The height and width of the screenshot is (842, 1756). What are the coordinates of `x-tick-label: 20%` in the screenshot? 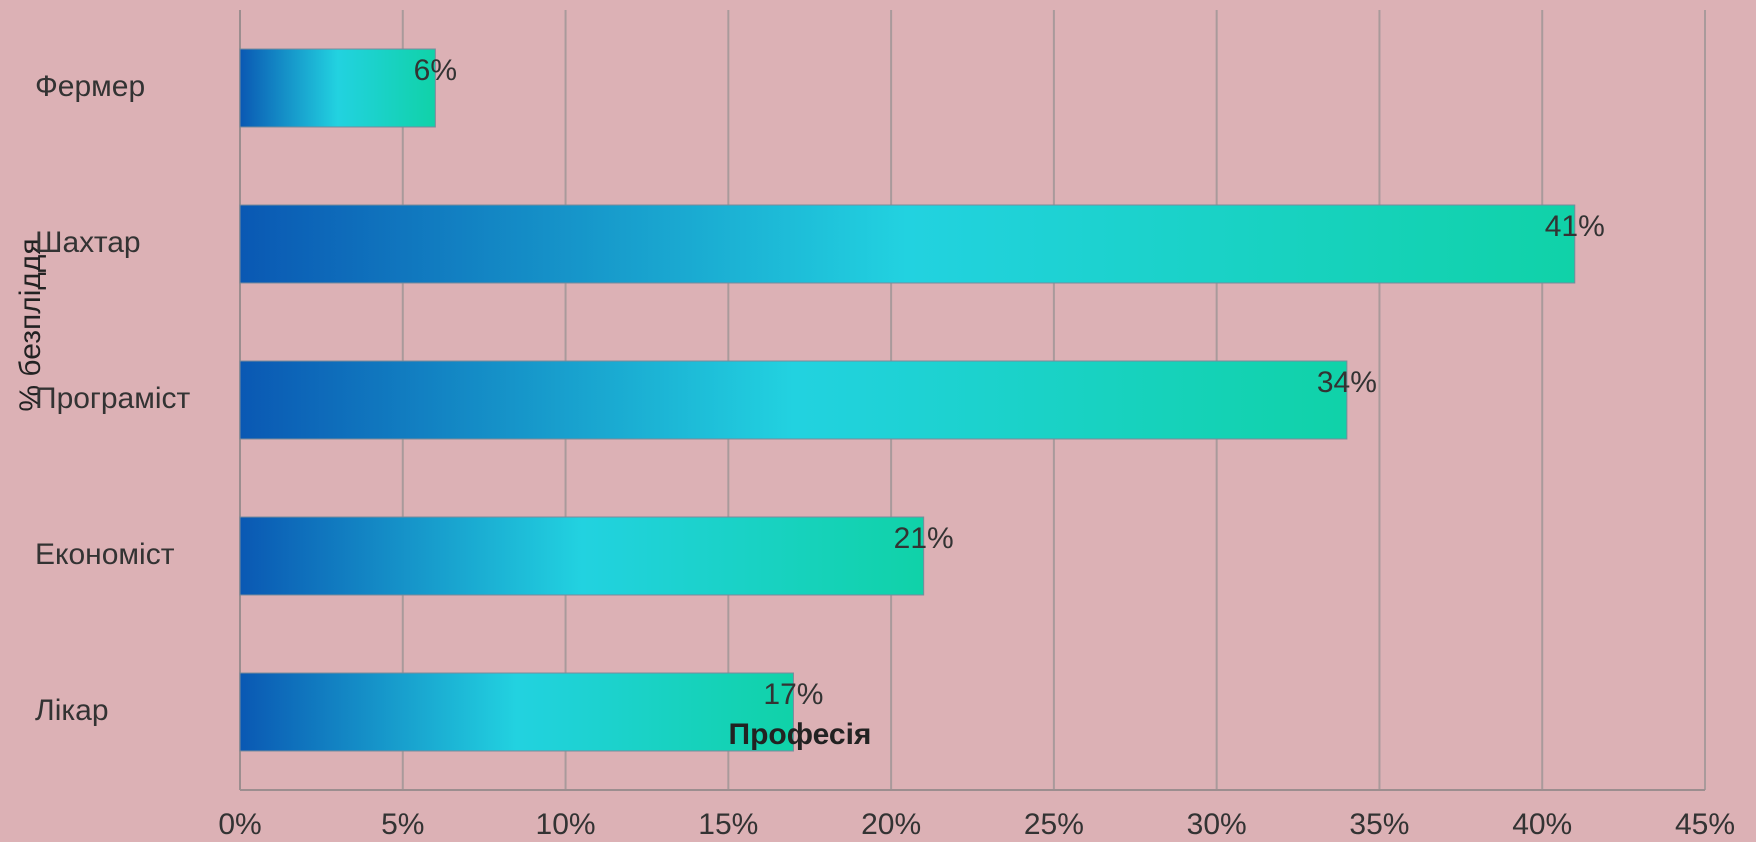 It's located at (891, 824).